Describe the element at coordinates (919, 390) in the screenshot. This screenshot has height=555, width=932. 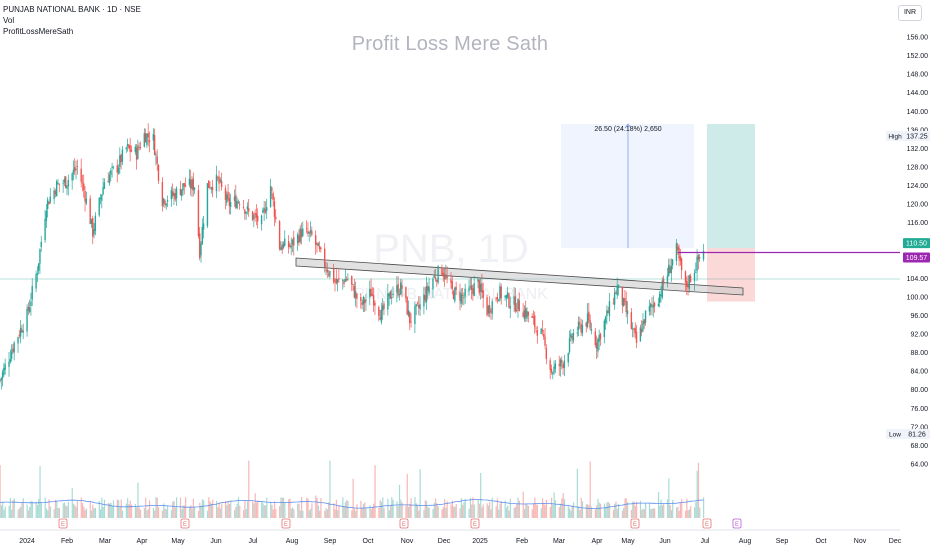
I see `price-tick-label: 80.00` at that location.